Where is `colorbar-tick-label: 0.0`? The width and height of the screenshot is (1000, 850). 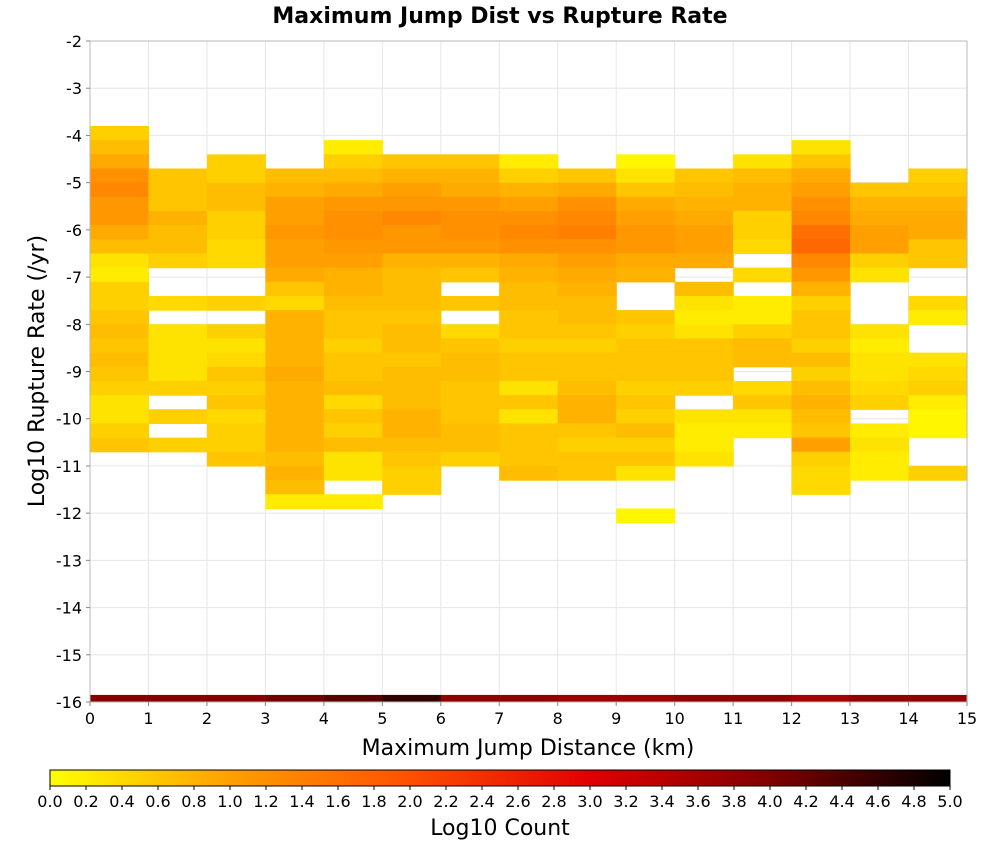 colorbar-tick-label: 0.0 is located at coordinates (49, 801).